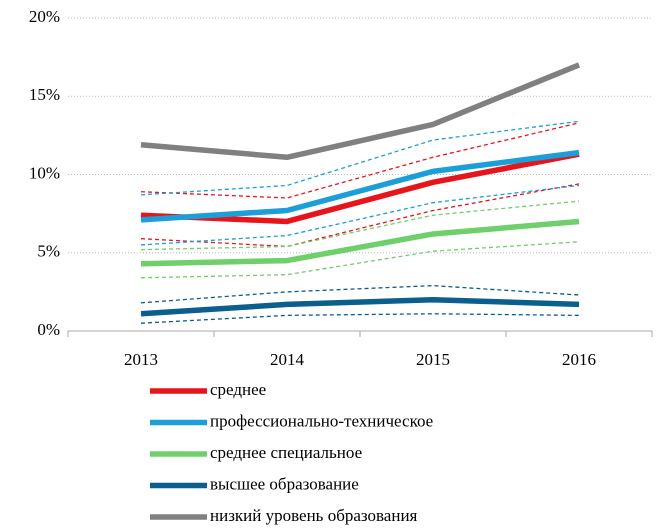 This screenshot has height=531, width=657. I want to click on legend-label: профессионально-техническое, so click(321, 420).